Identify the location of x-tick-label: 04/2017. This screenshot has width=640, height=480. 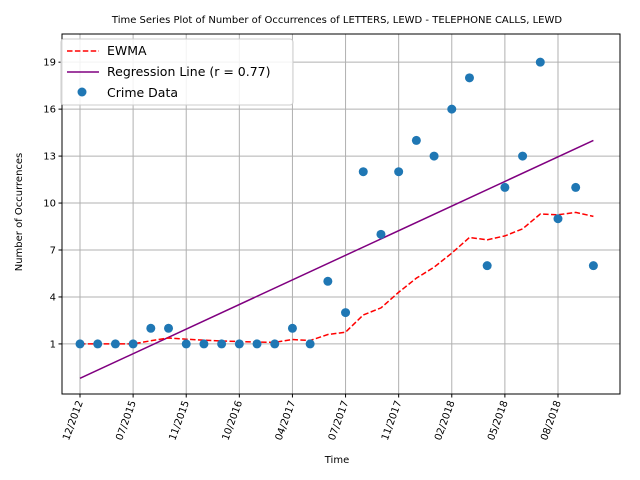
(286, 420).